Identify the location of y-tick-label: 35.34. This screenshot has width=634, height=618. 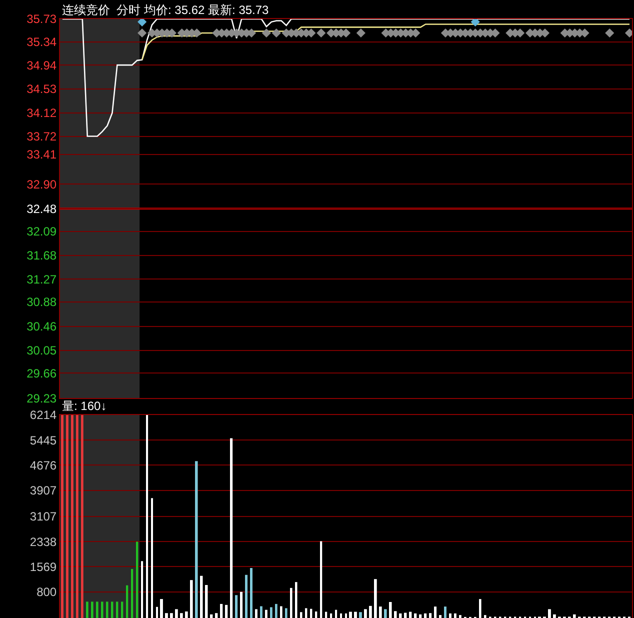
(41, 41).